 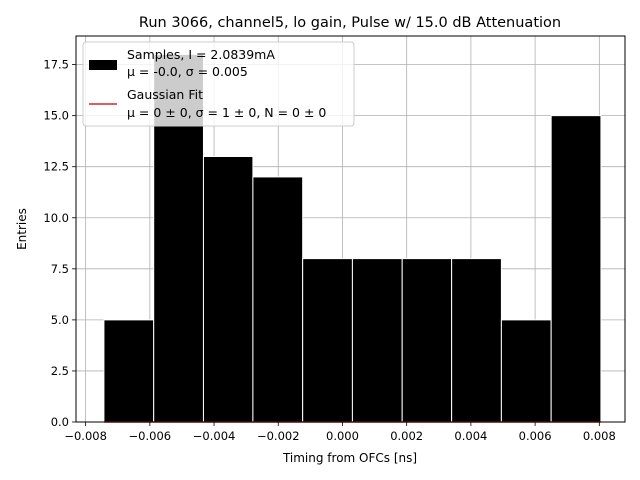 I want to click on x-tick-label: 0.008, so click(x=599, y=436).